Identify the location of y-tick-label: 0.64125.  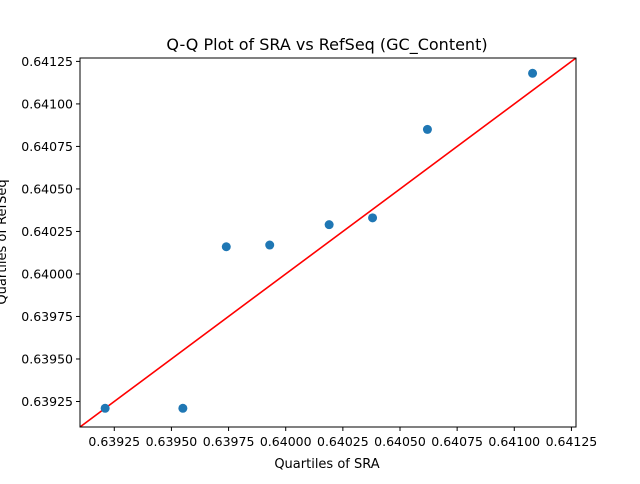
(47, 61).